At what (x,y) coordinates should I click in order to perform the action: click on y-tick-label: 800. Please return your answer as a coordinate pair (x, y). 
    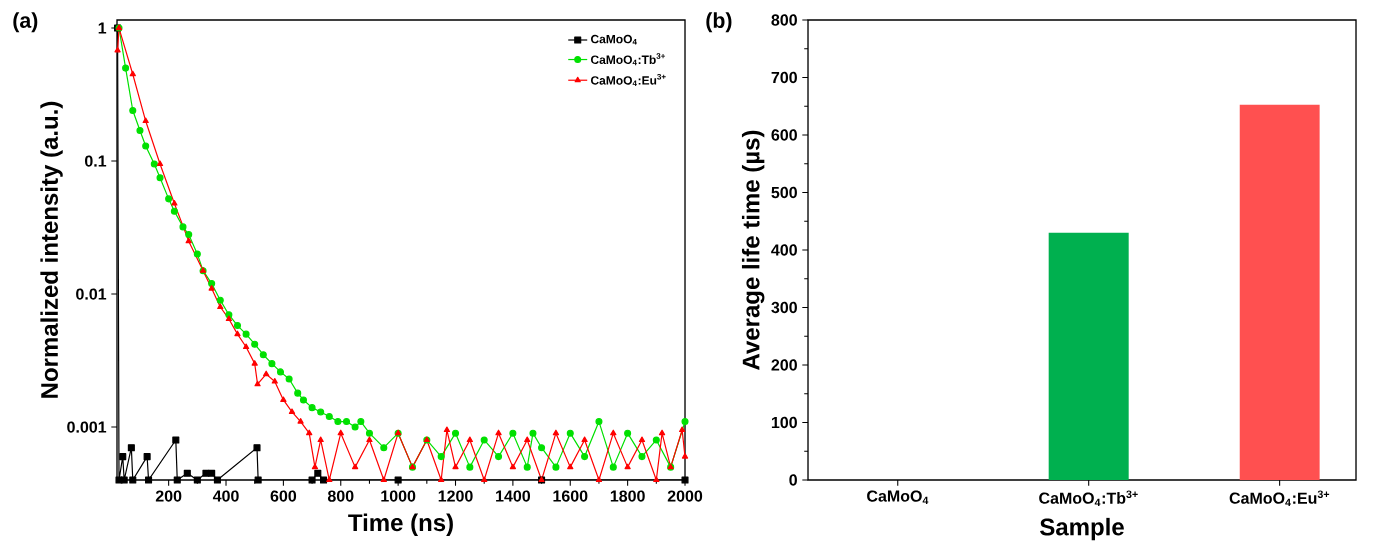
    Looking at the image, I should click on (784, 20).